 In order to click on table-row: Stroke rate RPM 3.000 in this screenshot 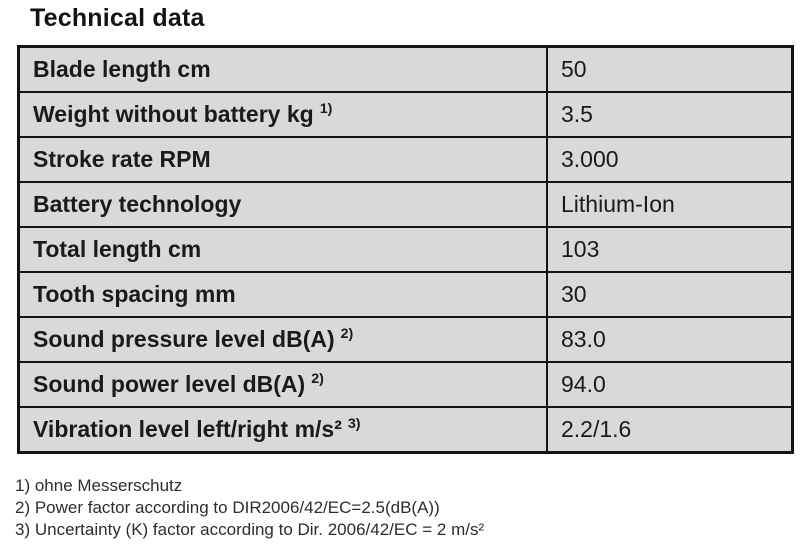, I will do `click(405, 159)`.